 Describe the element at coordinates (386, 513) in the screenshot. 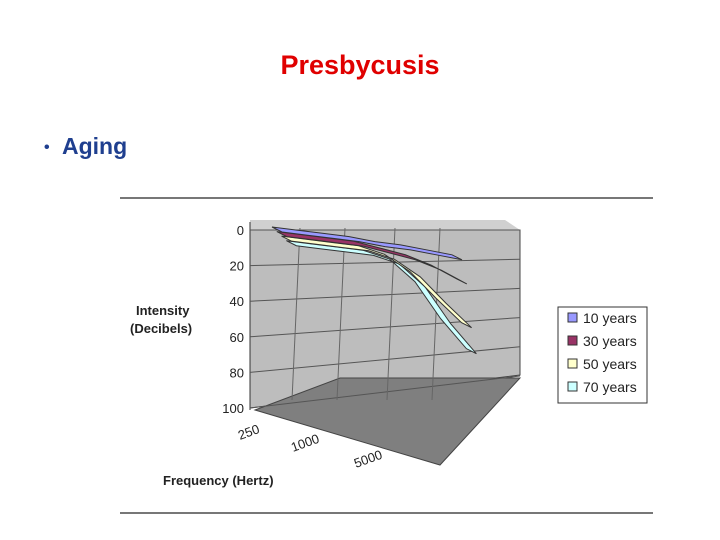

I see `chart-bottom-rule` at that location.